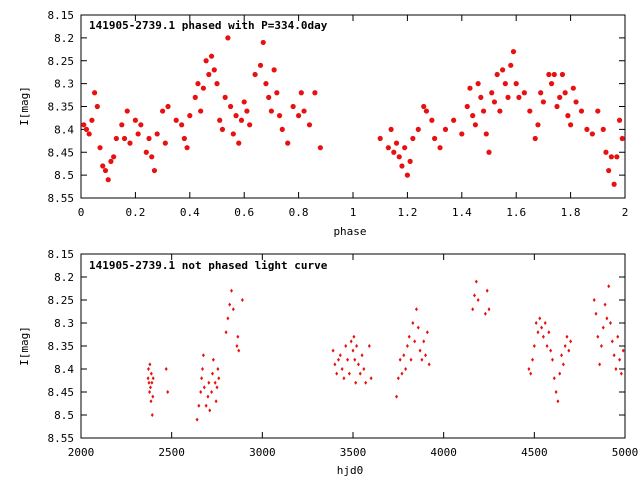 The width and height of the screenshot is (640, 480). What do you see at coordinates (64, 369) in the screenshot?
I see `y-tick-label: 8.4` at bounding box center [64, 369].